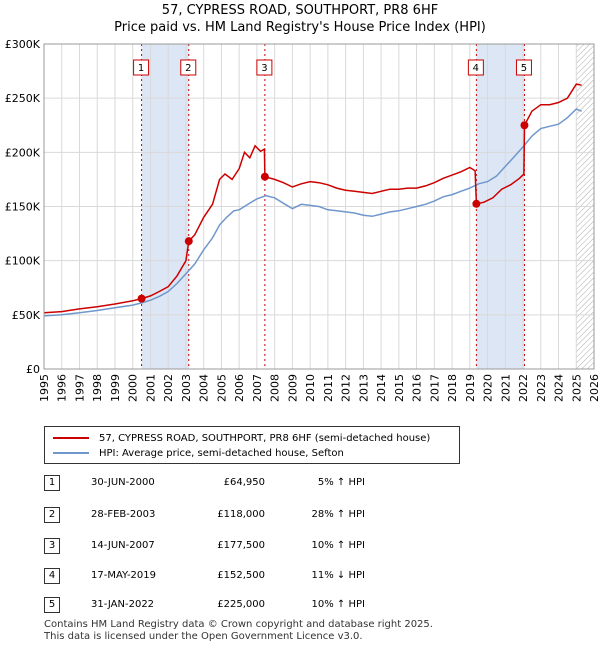 The width and height of the screenshot is (600, 650). Describe the element at coordinates (470, 388) in the screenshot. I see `x-tick-label: 2019` at that location.